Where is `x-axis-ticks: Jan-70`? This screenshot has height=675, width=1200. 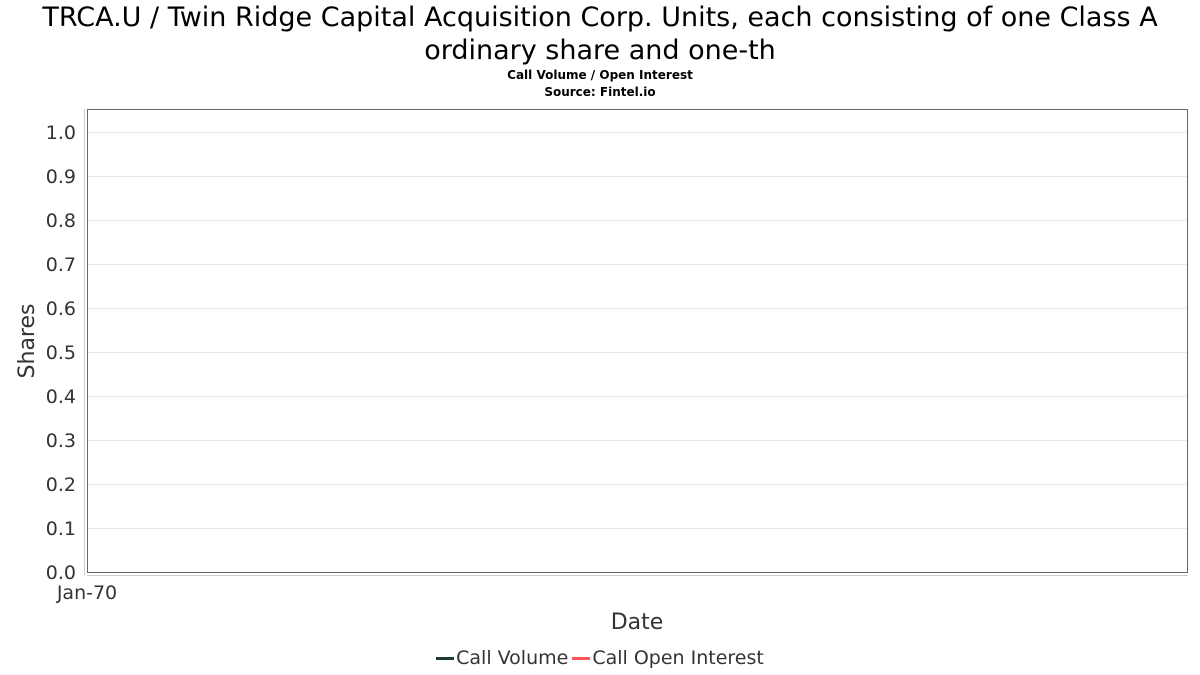
x-axis-ticks: Jan-70 is located at coordinates (86, 593).